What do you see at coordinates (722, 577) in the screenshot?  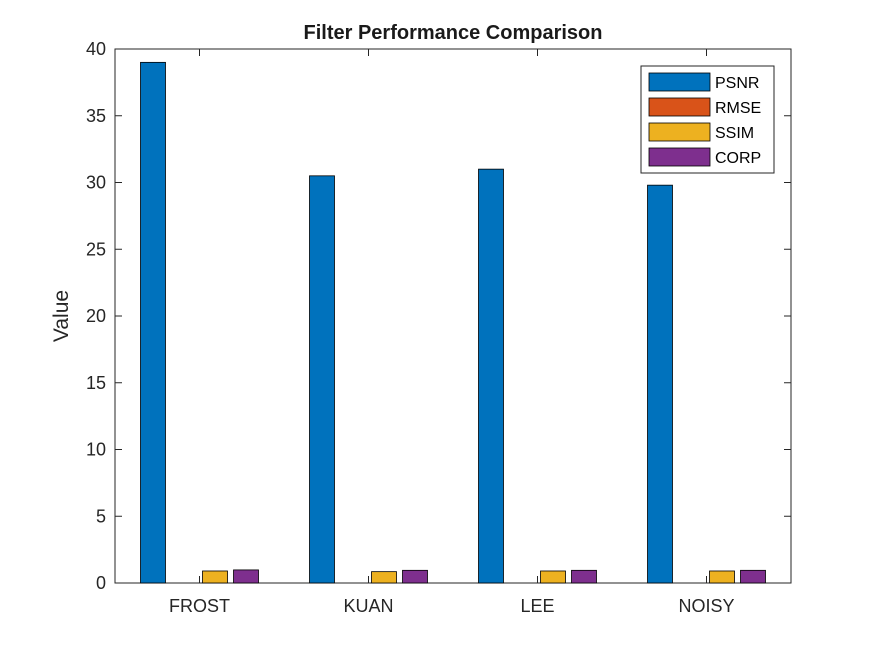 I see `bar-ssim-noisy` at bounding box center [722, 577].